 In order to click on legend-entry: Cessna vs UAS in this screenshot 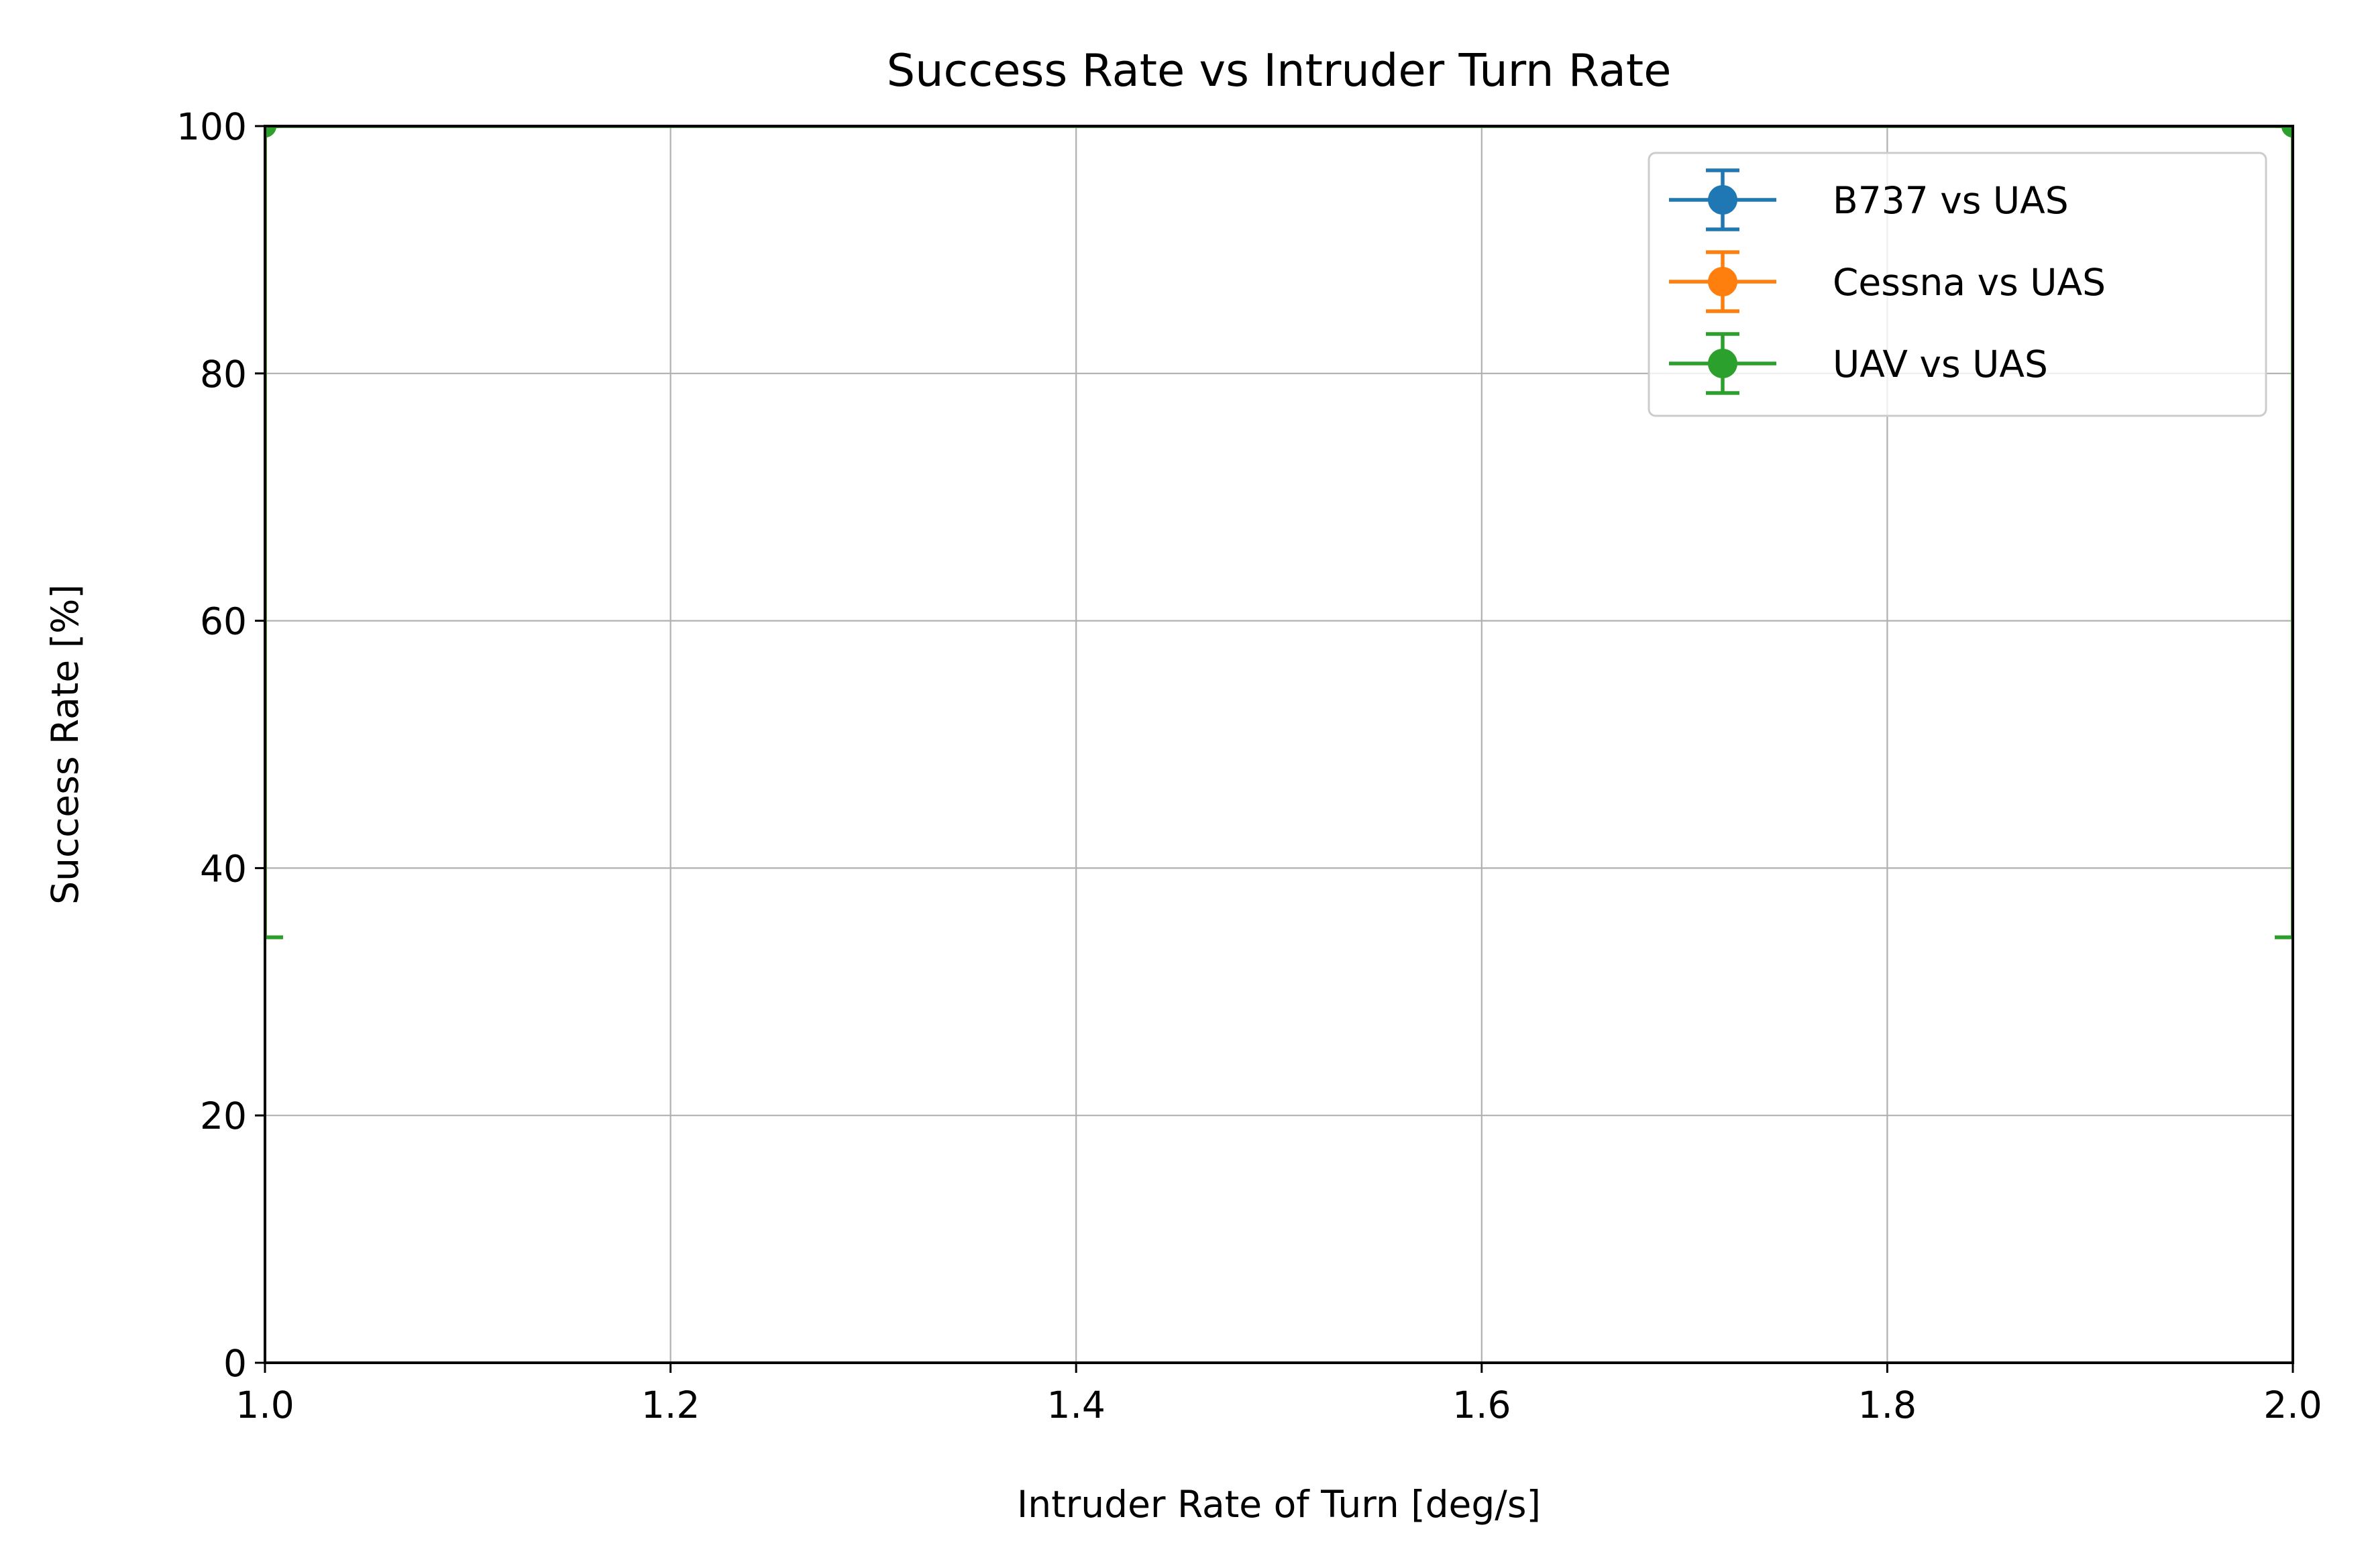, I will do `click(1887, 281)`.